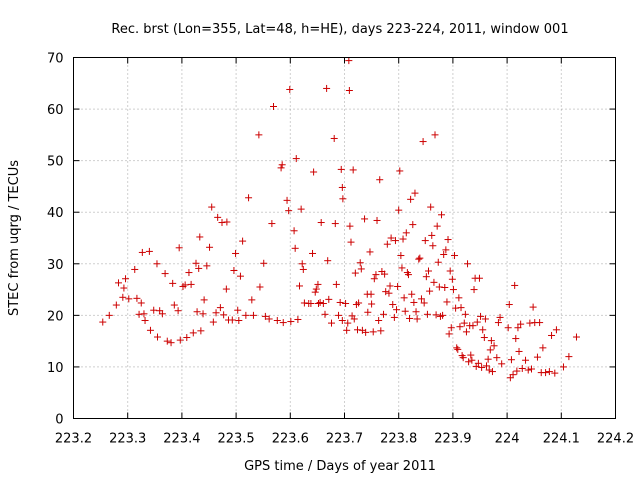 Image resolution: width=640 pixels, height=485 pixels. I want to click on x-tick-label: 223.4, so click(181, 439).